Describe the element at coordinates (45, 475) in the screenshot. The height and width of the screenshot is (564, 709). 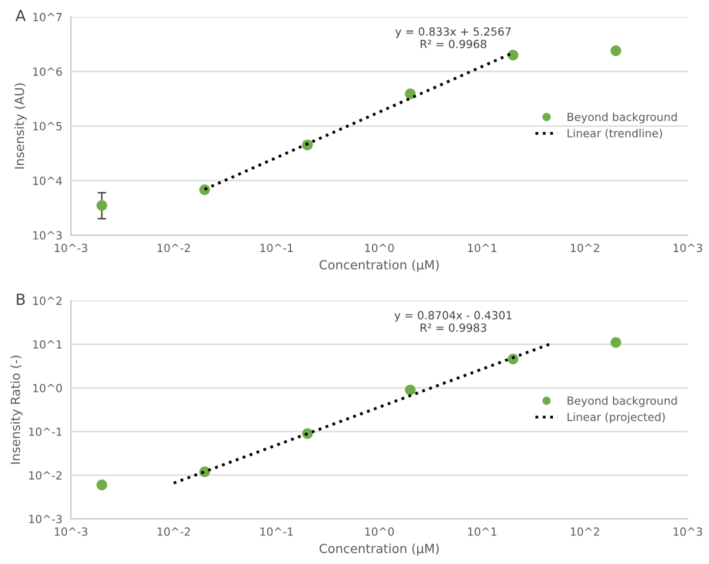
I see `y-tick-label: 10^-2` at that location.